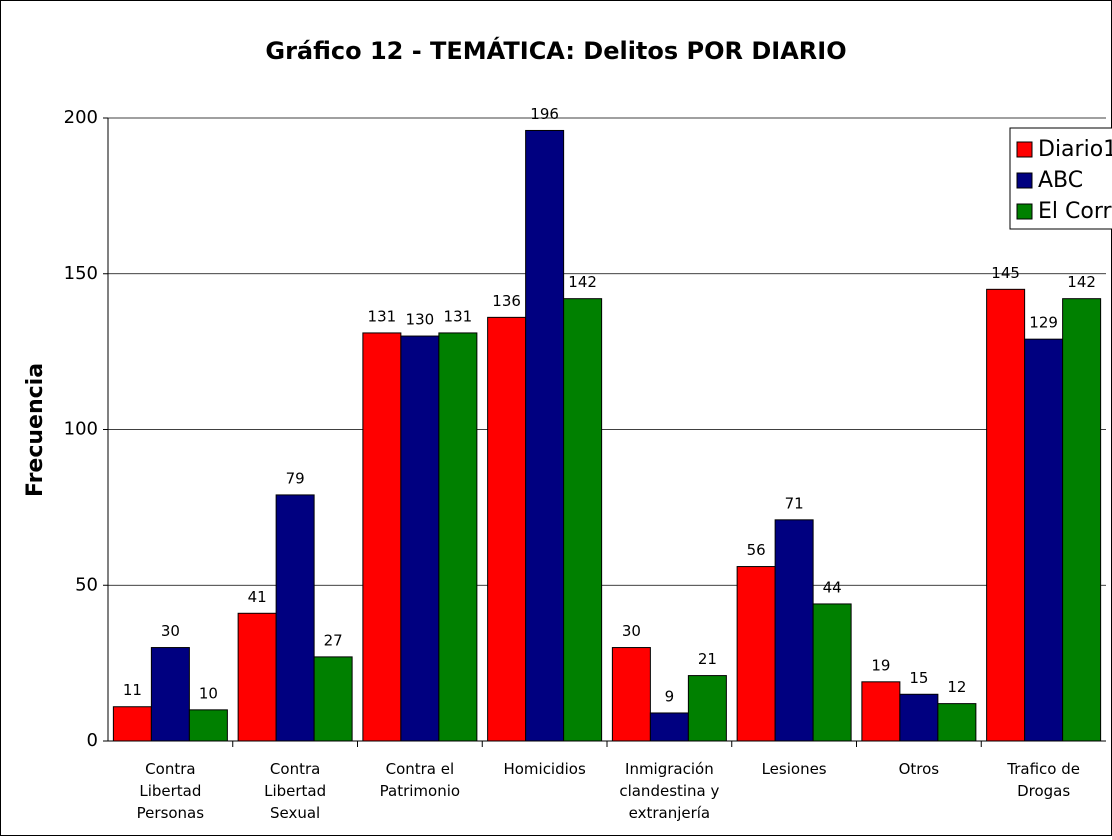  Describe the element at coordinates (670, 813) in the screenshot. I see `x-tick-label-line: extranjería` at that location.